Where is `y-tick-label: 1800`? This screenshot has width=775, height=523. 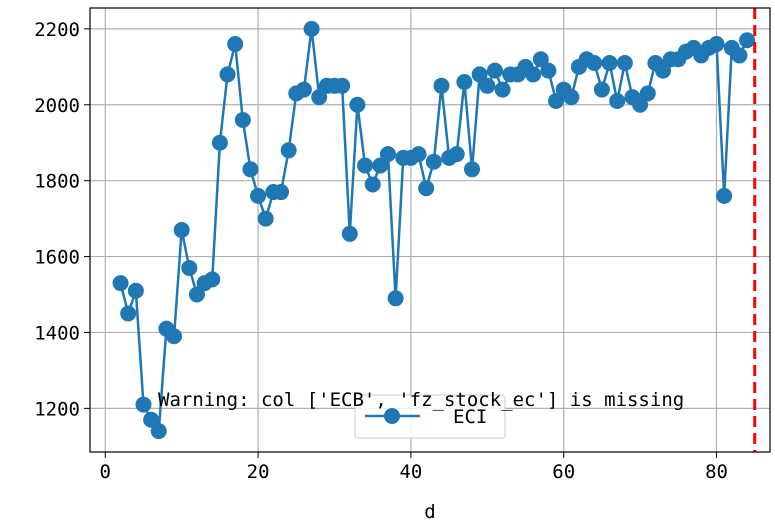
y-tick-label: 1800 is located at coordinates (57, 182).